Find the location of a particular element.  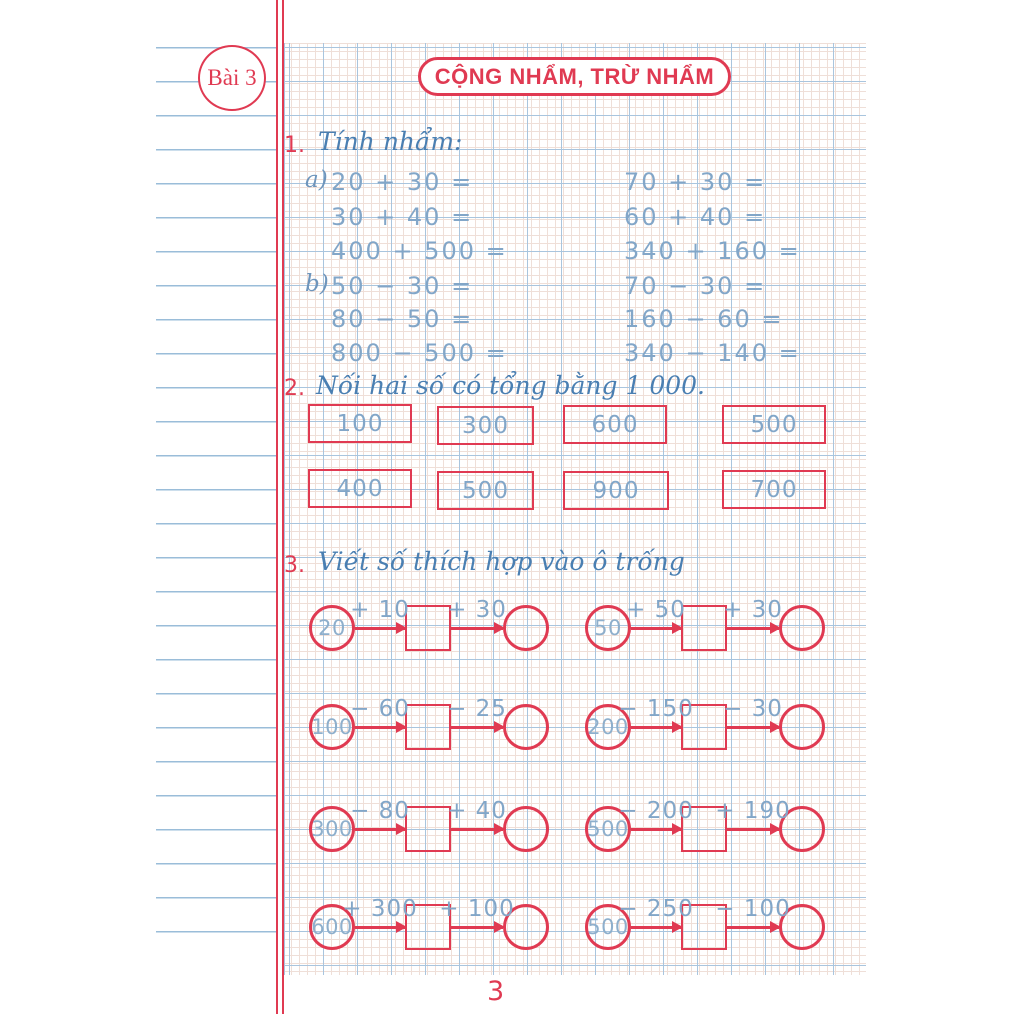

operation-label: − 60 is located at coordinates (380, 708).